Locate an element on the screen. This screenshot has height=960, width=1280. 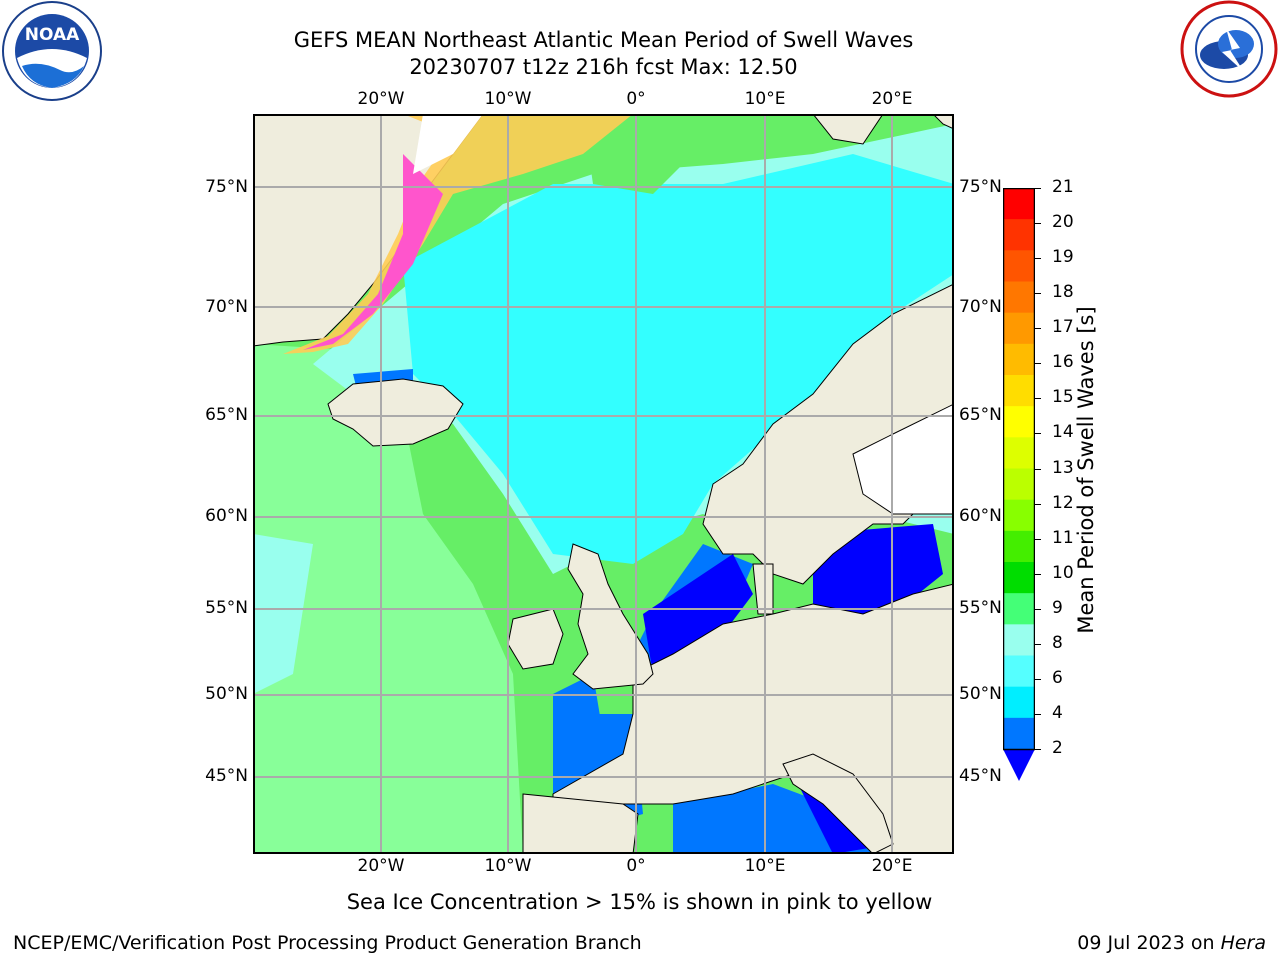
lon-tick-bottom: 20°E is located at coordinates (892, 866).